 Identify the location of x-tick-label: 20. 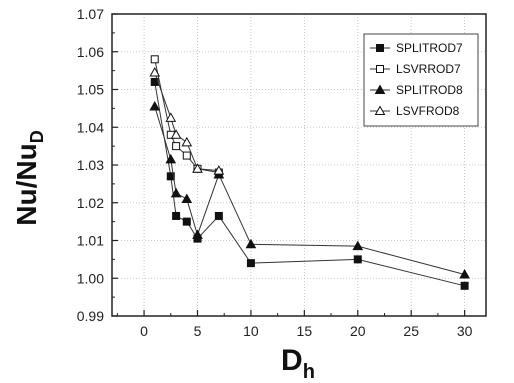
(358, 331).